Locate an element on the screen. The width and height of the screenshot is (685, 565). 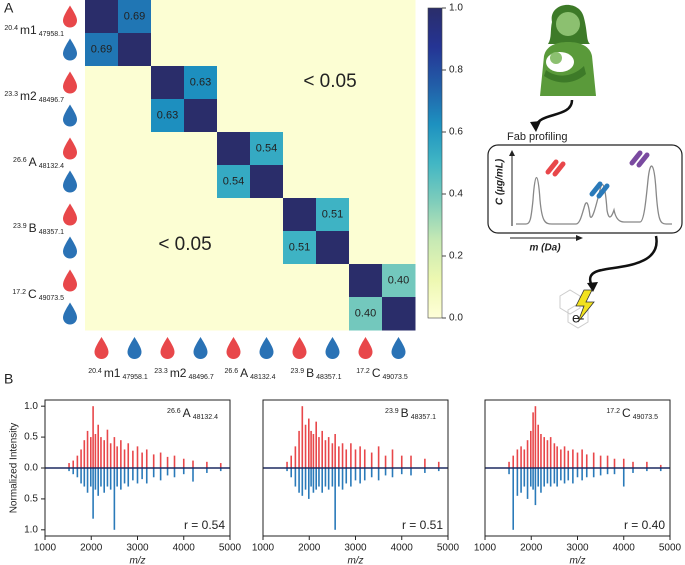
axis-label: m (Da) is located at coordinates (545, 248).